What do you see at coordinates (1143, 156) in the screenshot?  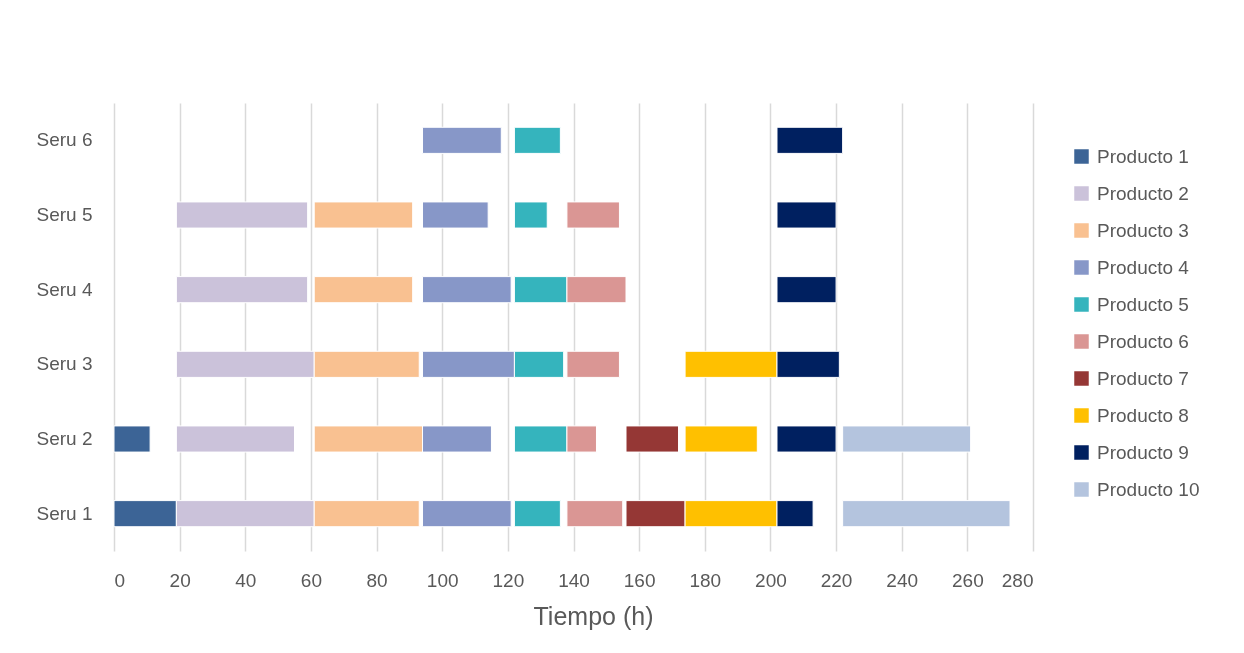 I see `legend-label: Producto 1` at bounding box center [1143, 156].